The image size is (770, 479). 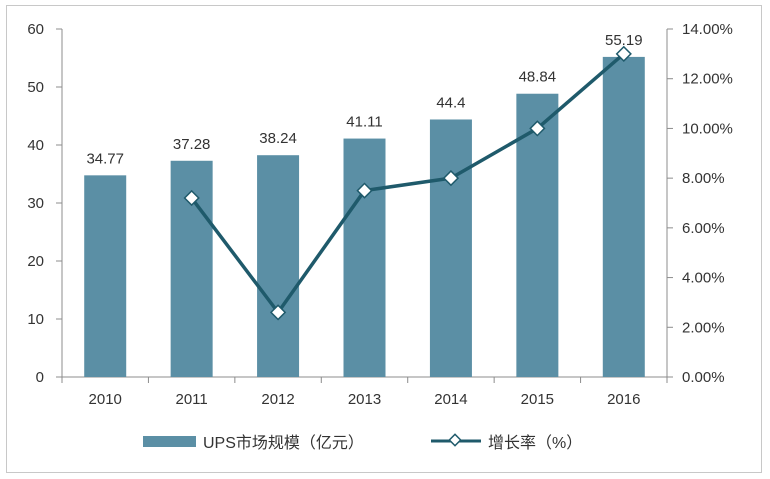 I want to click on legend-label-line: 增长率（%）, so click(x=535, y=443).